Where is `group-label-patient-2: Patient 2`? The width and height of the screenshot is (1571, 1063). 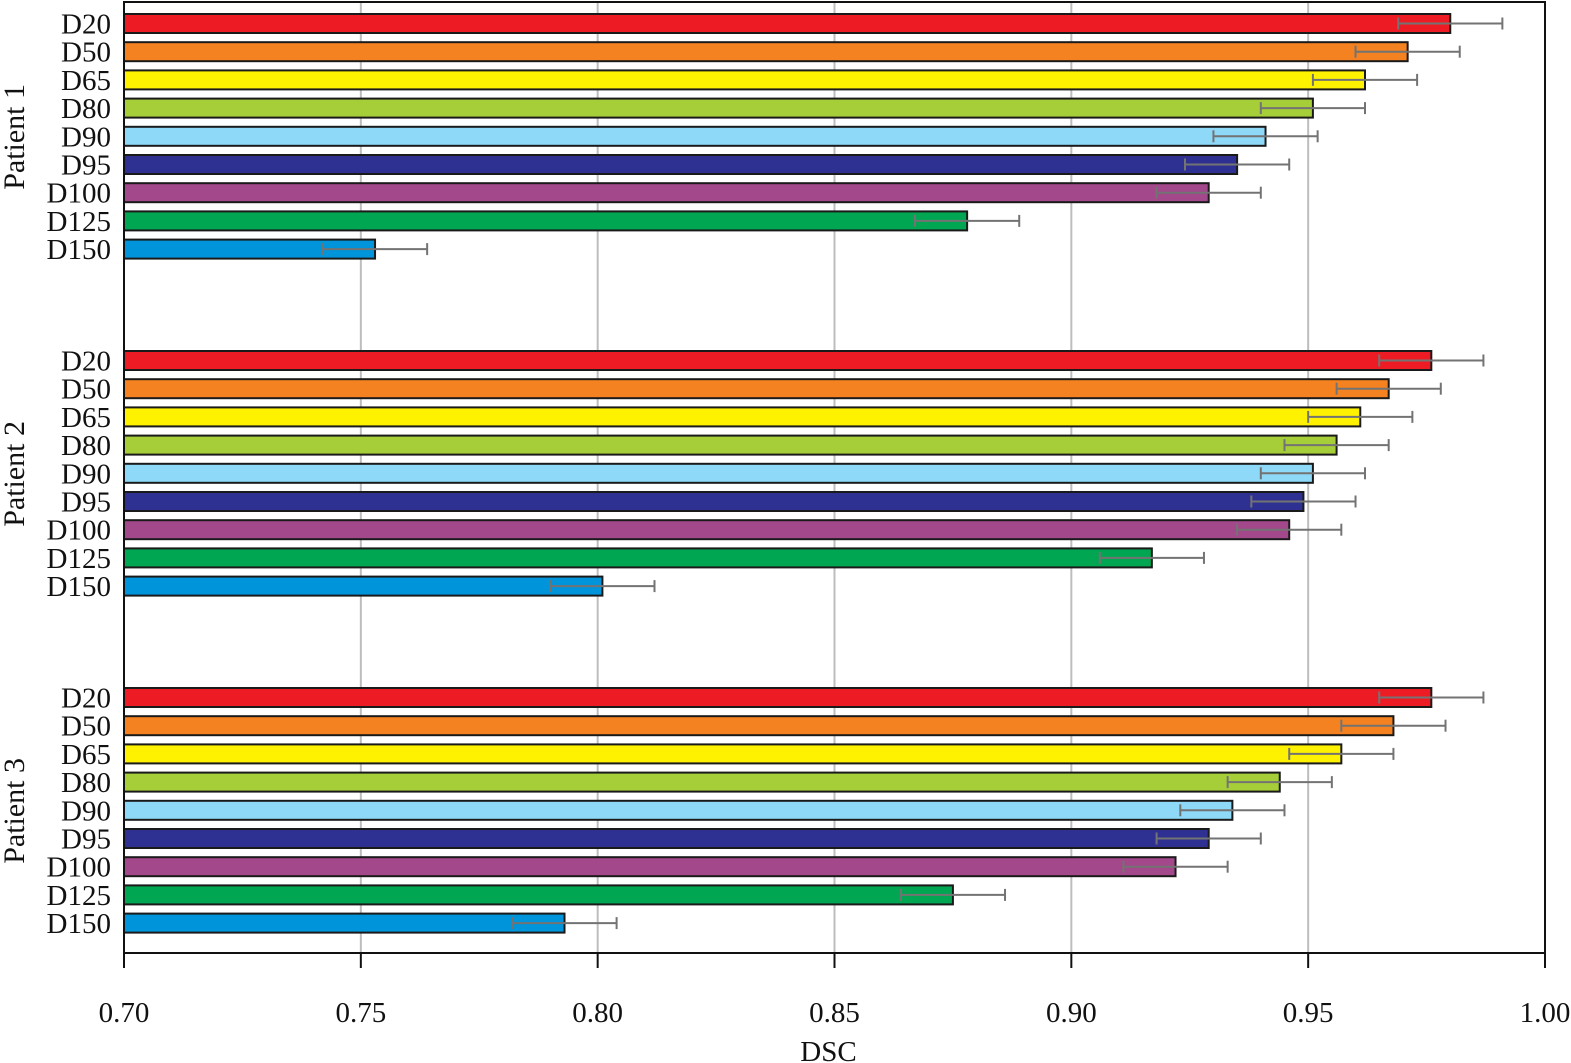
group-label-patient-2: Patient 2 is located at coordinates (15, 474).